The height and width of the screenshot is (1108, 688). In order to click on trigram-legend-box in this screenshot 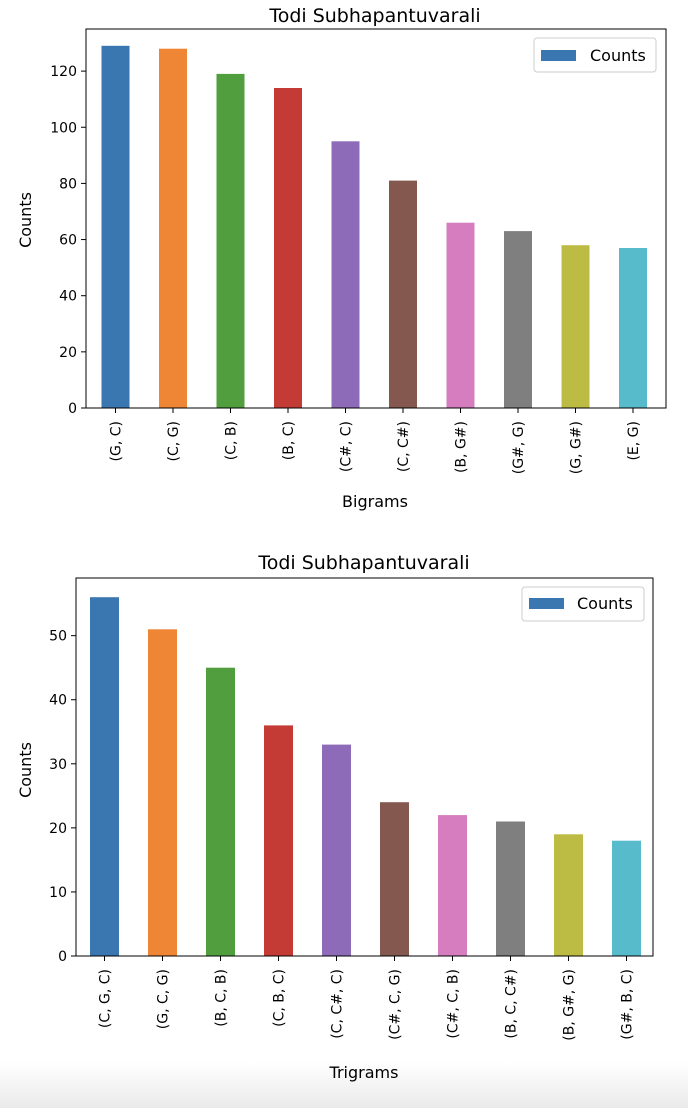, I will do `click(583, 604)`.